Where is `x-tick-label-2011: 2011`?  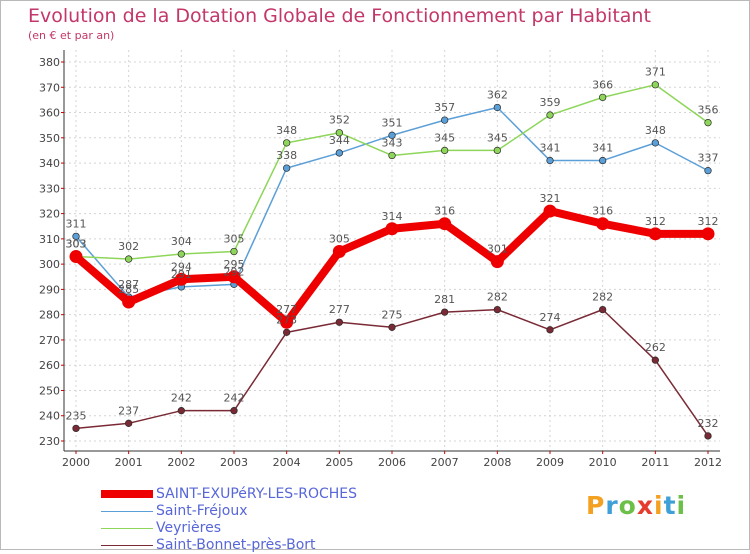 x-tick-label-2011: 2011 is located at coordinates (655, 462).